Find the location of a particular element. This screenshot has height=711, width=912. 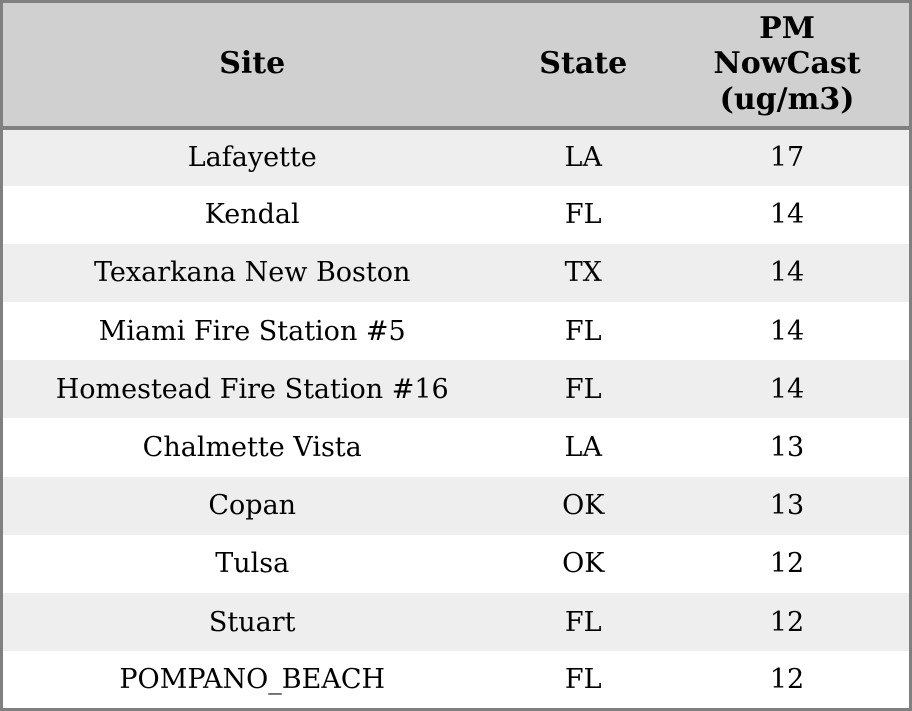

table-row: Tulsa OK 12 is located at coordinates (456, 563).